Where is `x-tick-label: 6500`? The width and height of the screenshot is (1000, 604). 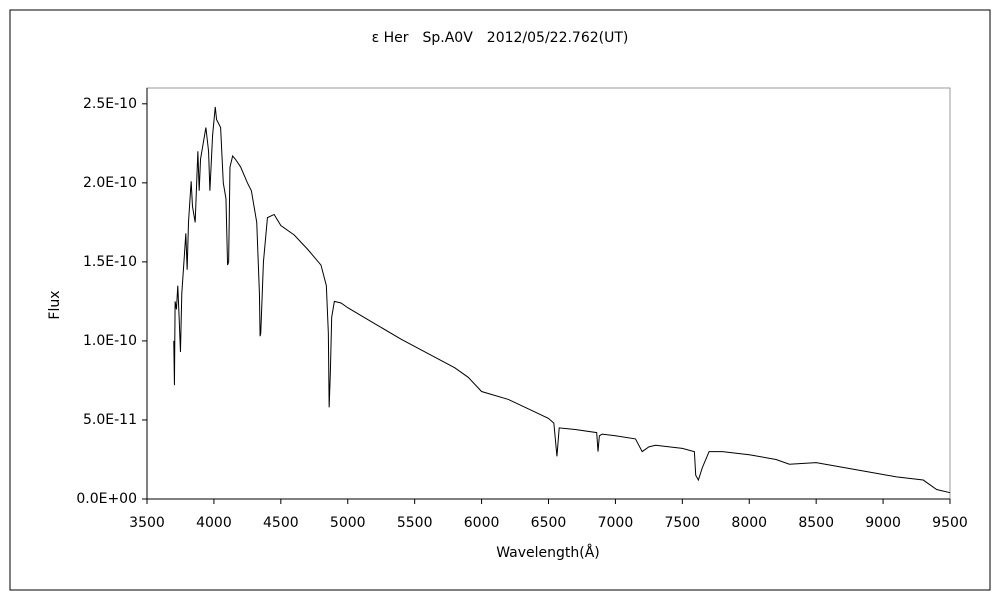 x-tick-label: 6500 is located at coordinates (549, 523).